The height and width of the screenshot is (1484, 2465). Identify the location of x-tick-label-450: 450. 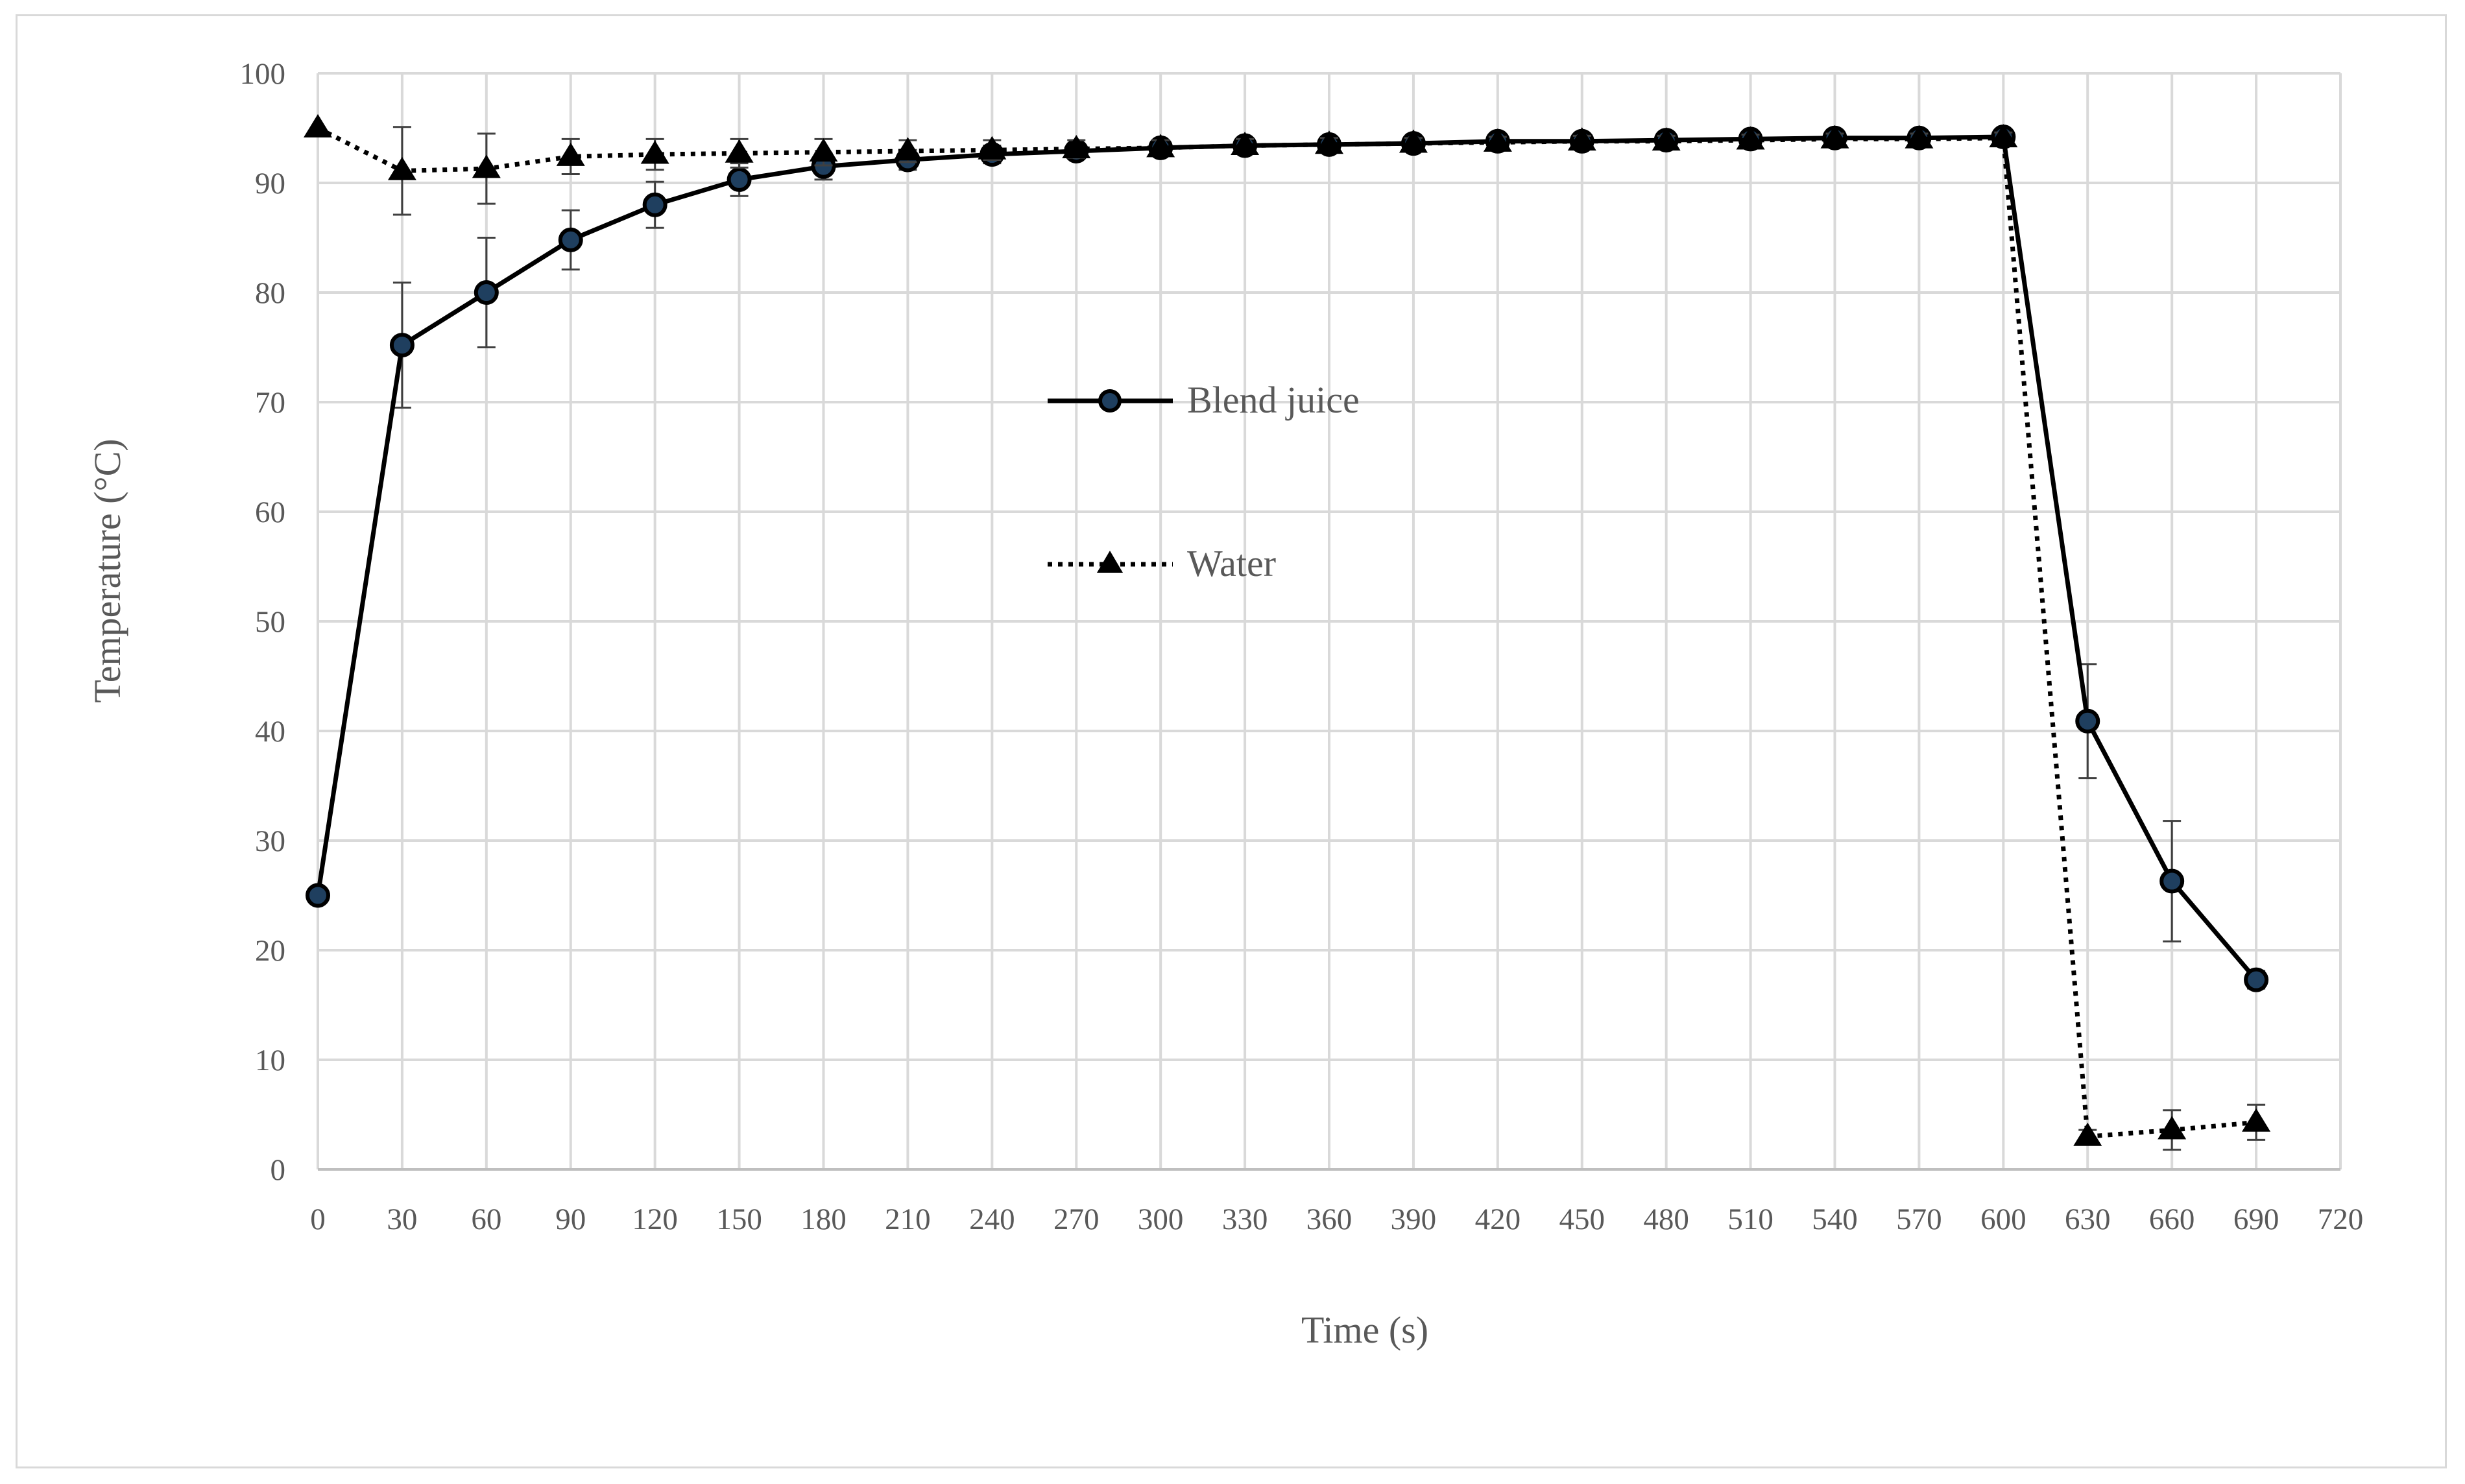
(1582, 1220).